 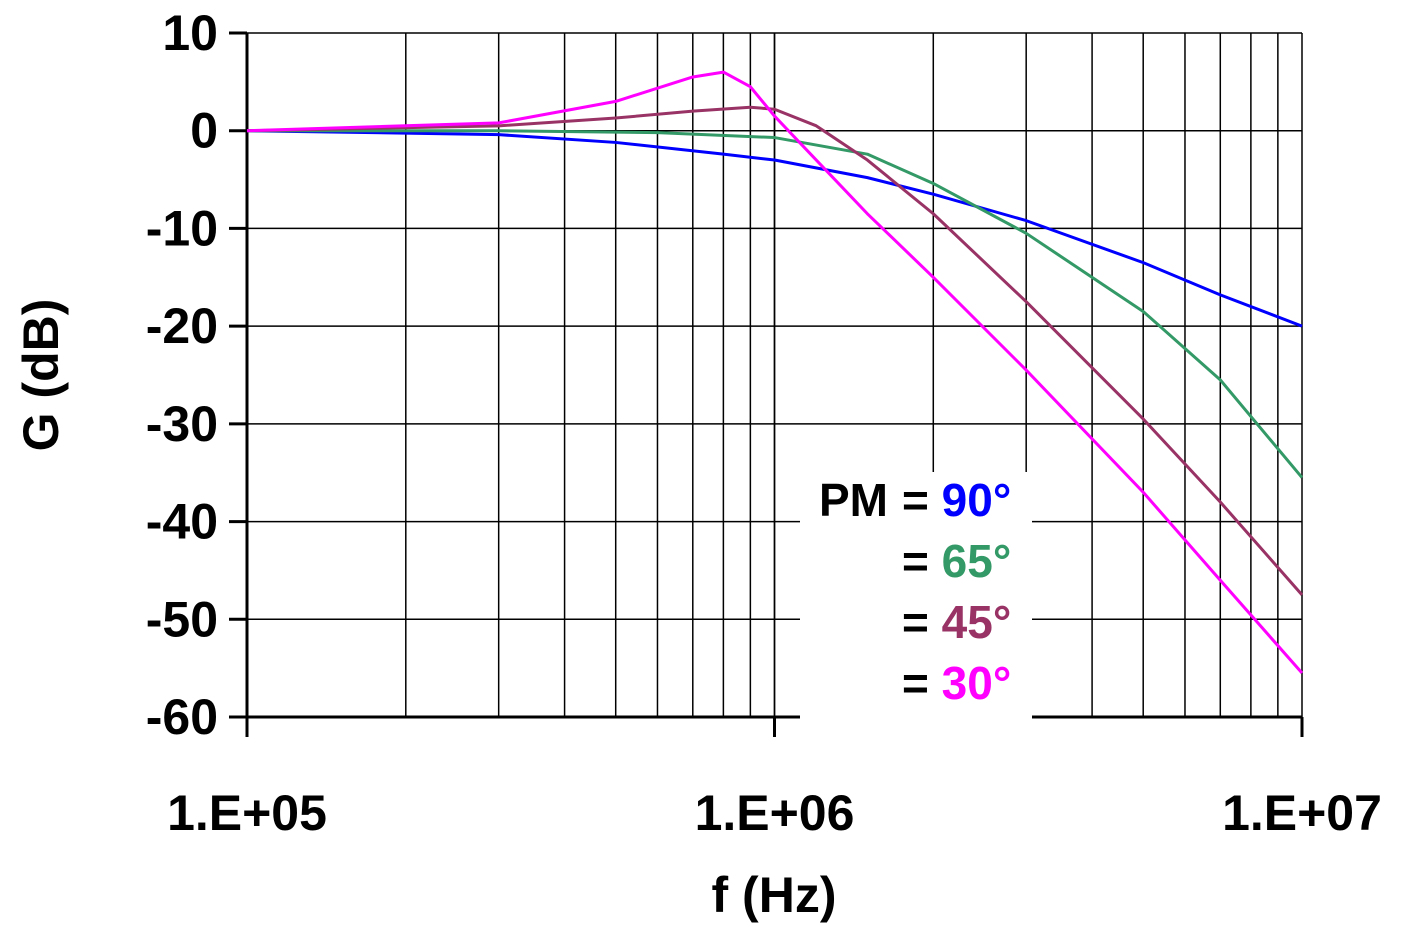 I want to click on legend-background, so click(x=916, y=597).